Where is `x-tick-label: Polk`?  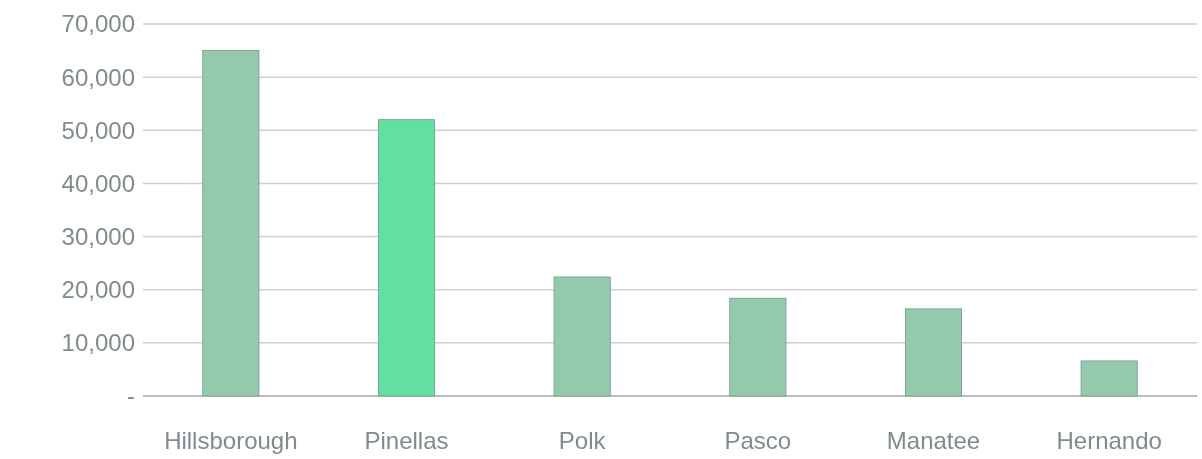
x-tick-label: Polk is located at coordinates (582, 441).